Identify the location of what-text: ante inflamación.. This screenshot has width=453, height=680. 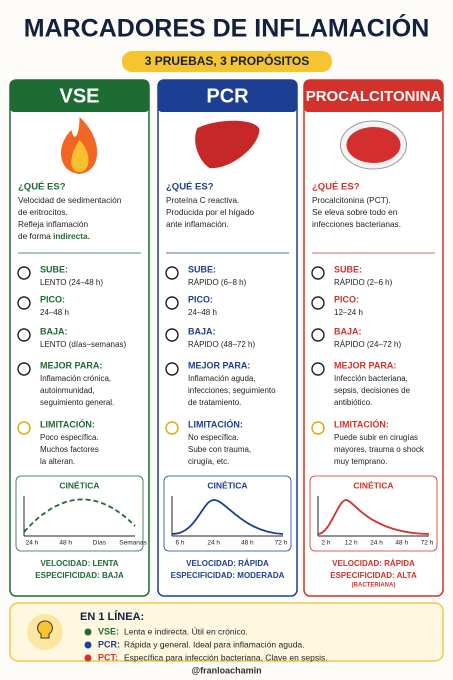
(197, 224).